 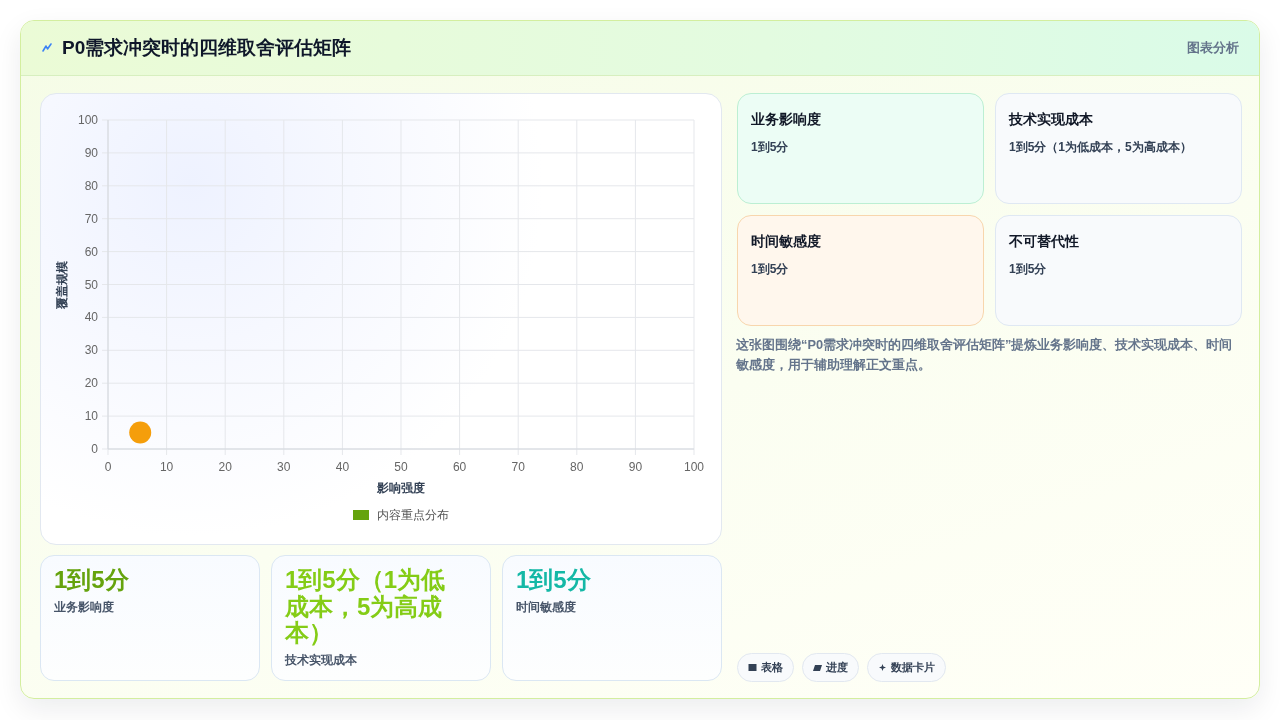 What do you see at coordinates (91, 350) in the screenshot?
I see `y-tick-label: 30` at bounding box center [91, 350].